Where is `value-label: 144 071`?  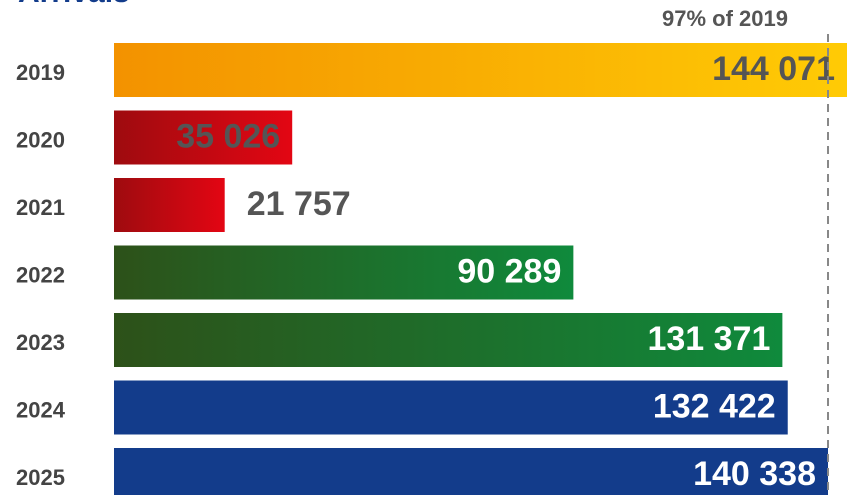
value-label: 144 071 is located at coordinates (773, 69).